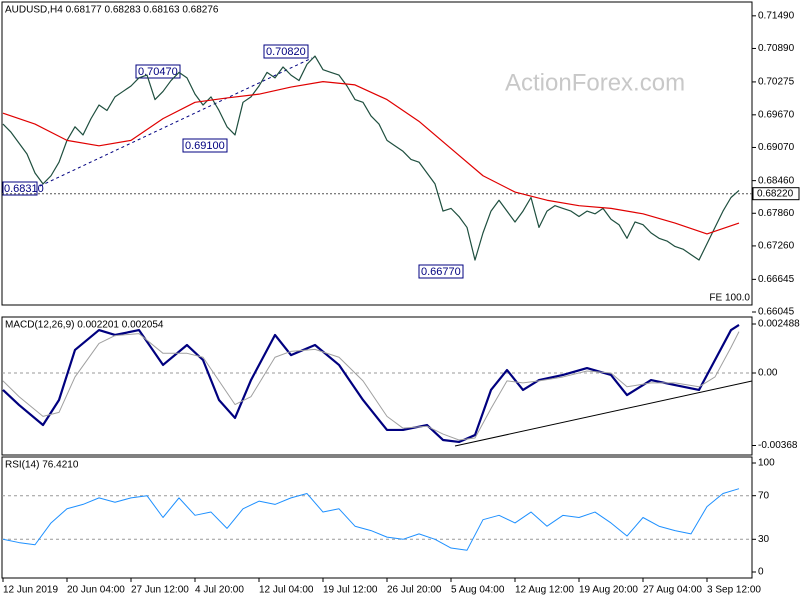  What do you see at coordinates (764, 495) in the screenshot?
I see `y-tick-label: 70` at bounding box center [764, 495].